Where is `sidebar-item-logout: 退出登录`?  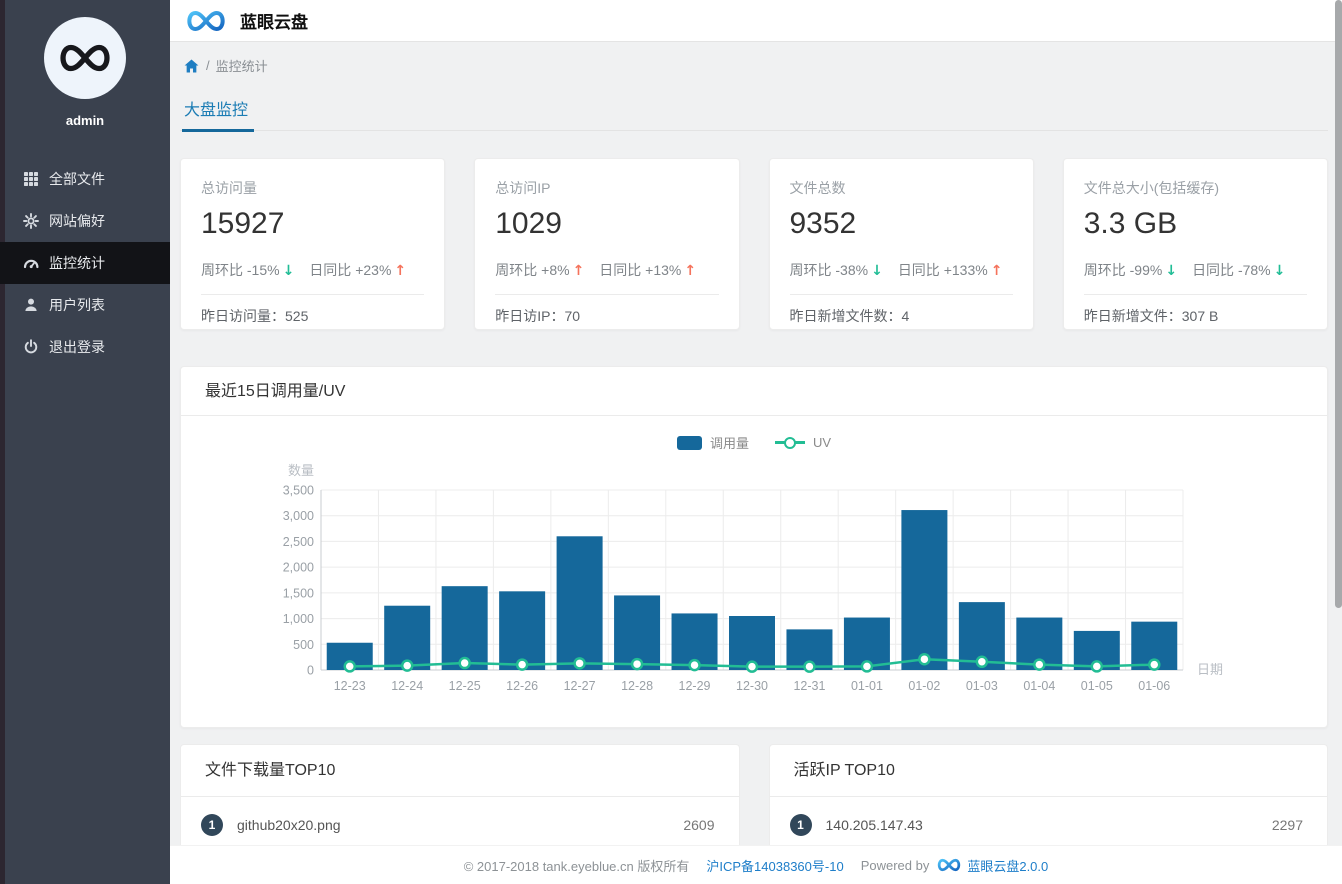
sidebar-item-logout: 退出登录 is located at coordinates (85, 347).